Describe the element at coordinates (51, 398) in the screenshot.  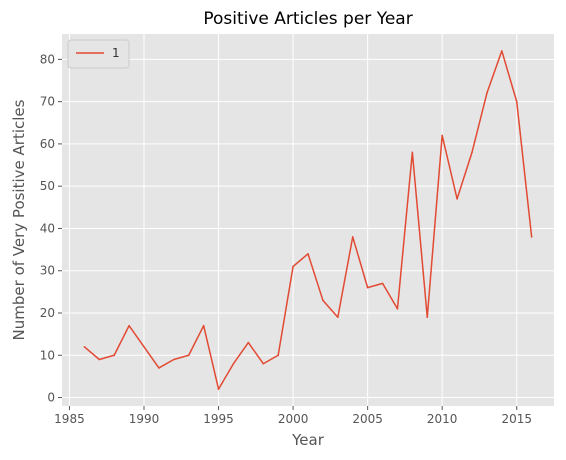
I see `y-tick-label: 0` at that location.